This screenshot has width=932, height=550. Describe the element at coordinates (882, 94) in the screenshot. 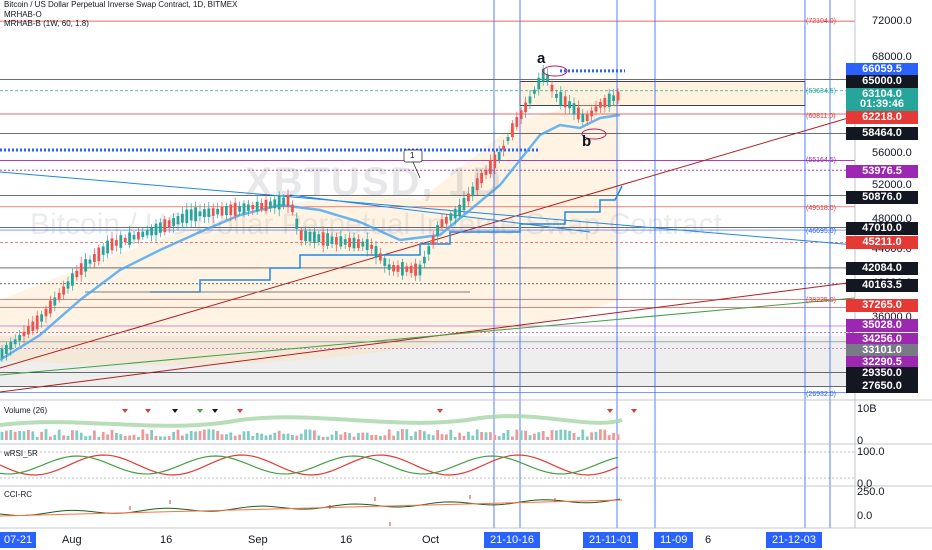

I see `price-badge: 63104.0` at that location.